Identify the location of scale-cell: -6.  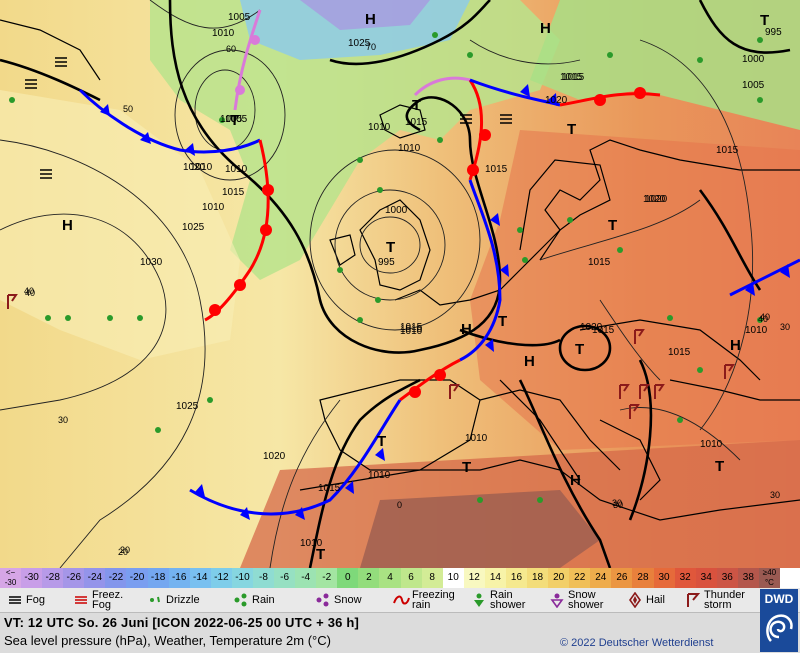
(285, 578).